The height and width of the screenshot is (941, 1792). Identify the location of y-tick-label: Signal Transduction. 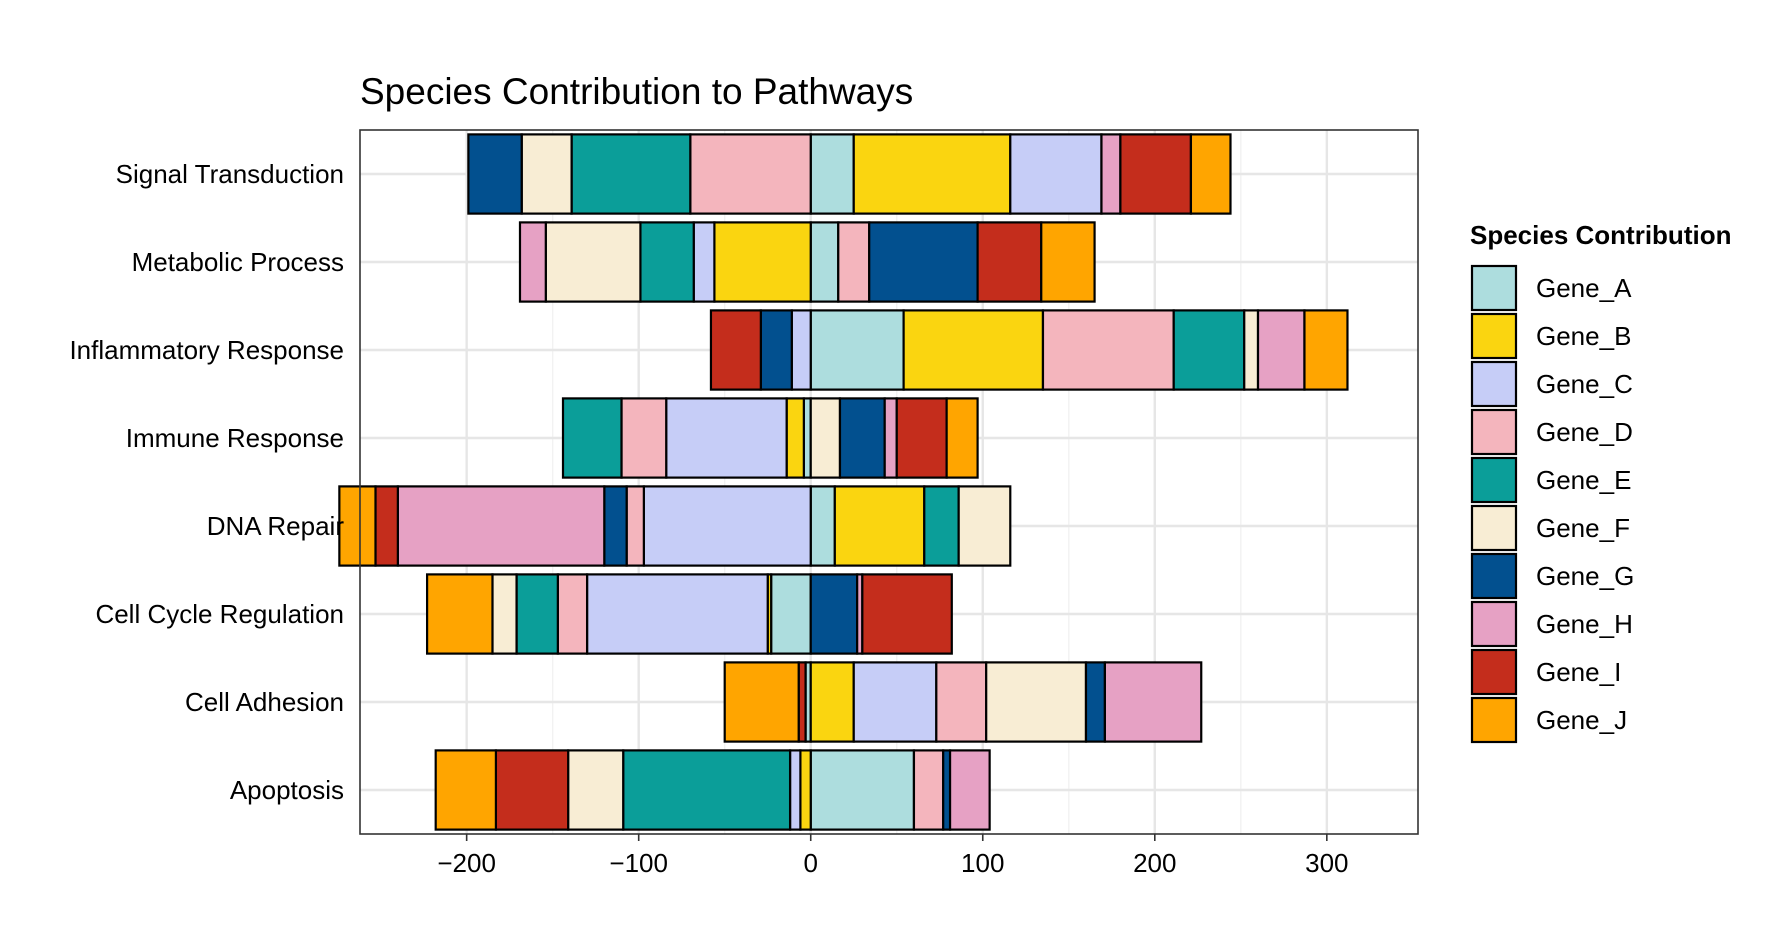
(230, 174).